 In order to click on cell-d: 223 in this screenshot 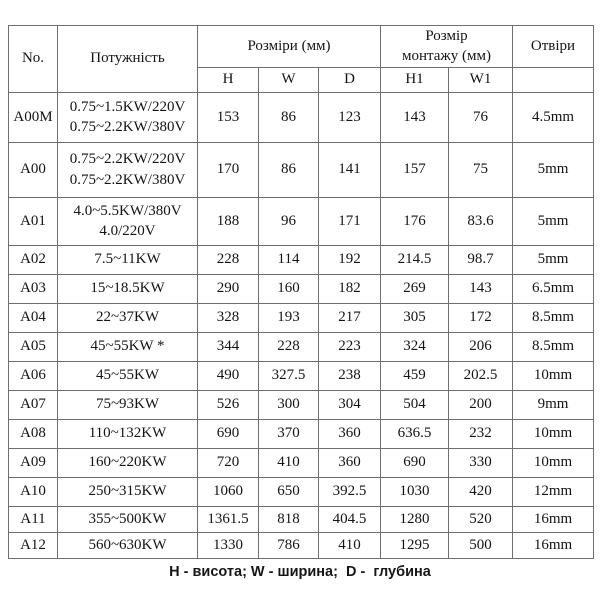, I will do `click(349, 346)`.